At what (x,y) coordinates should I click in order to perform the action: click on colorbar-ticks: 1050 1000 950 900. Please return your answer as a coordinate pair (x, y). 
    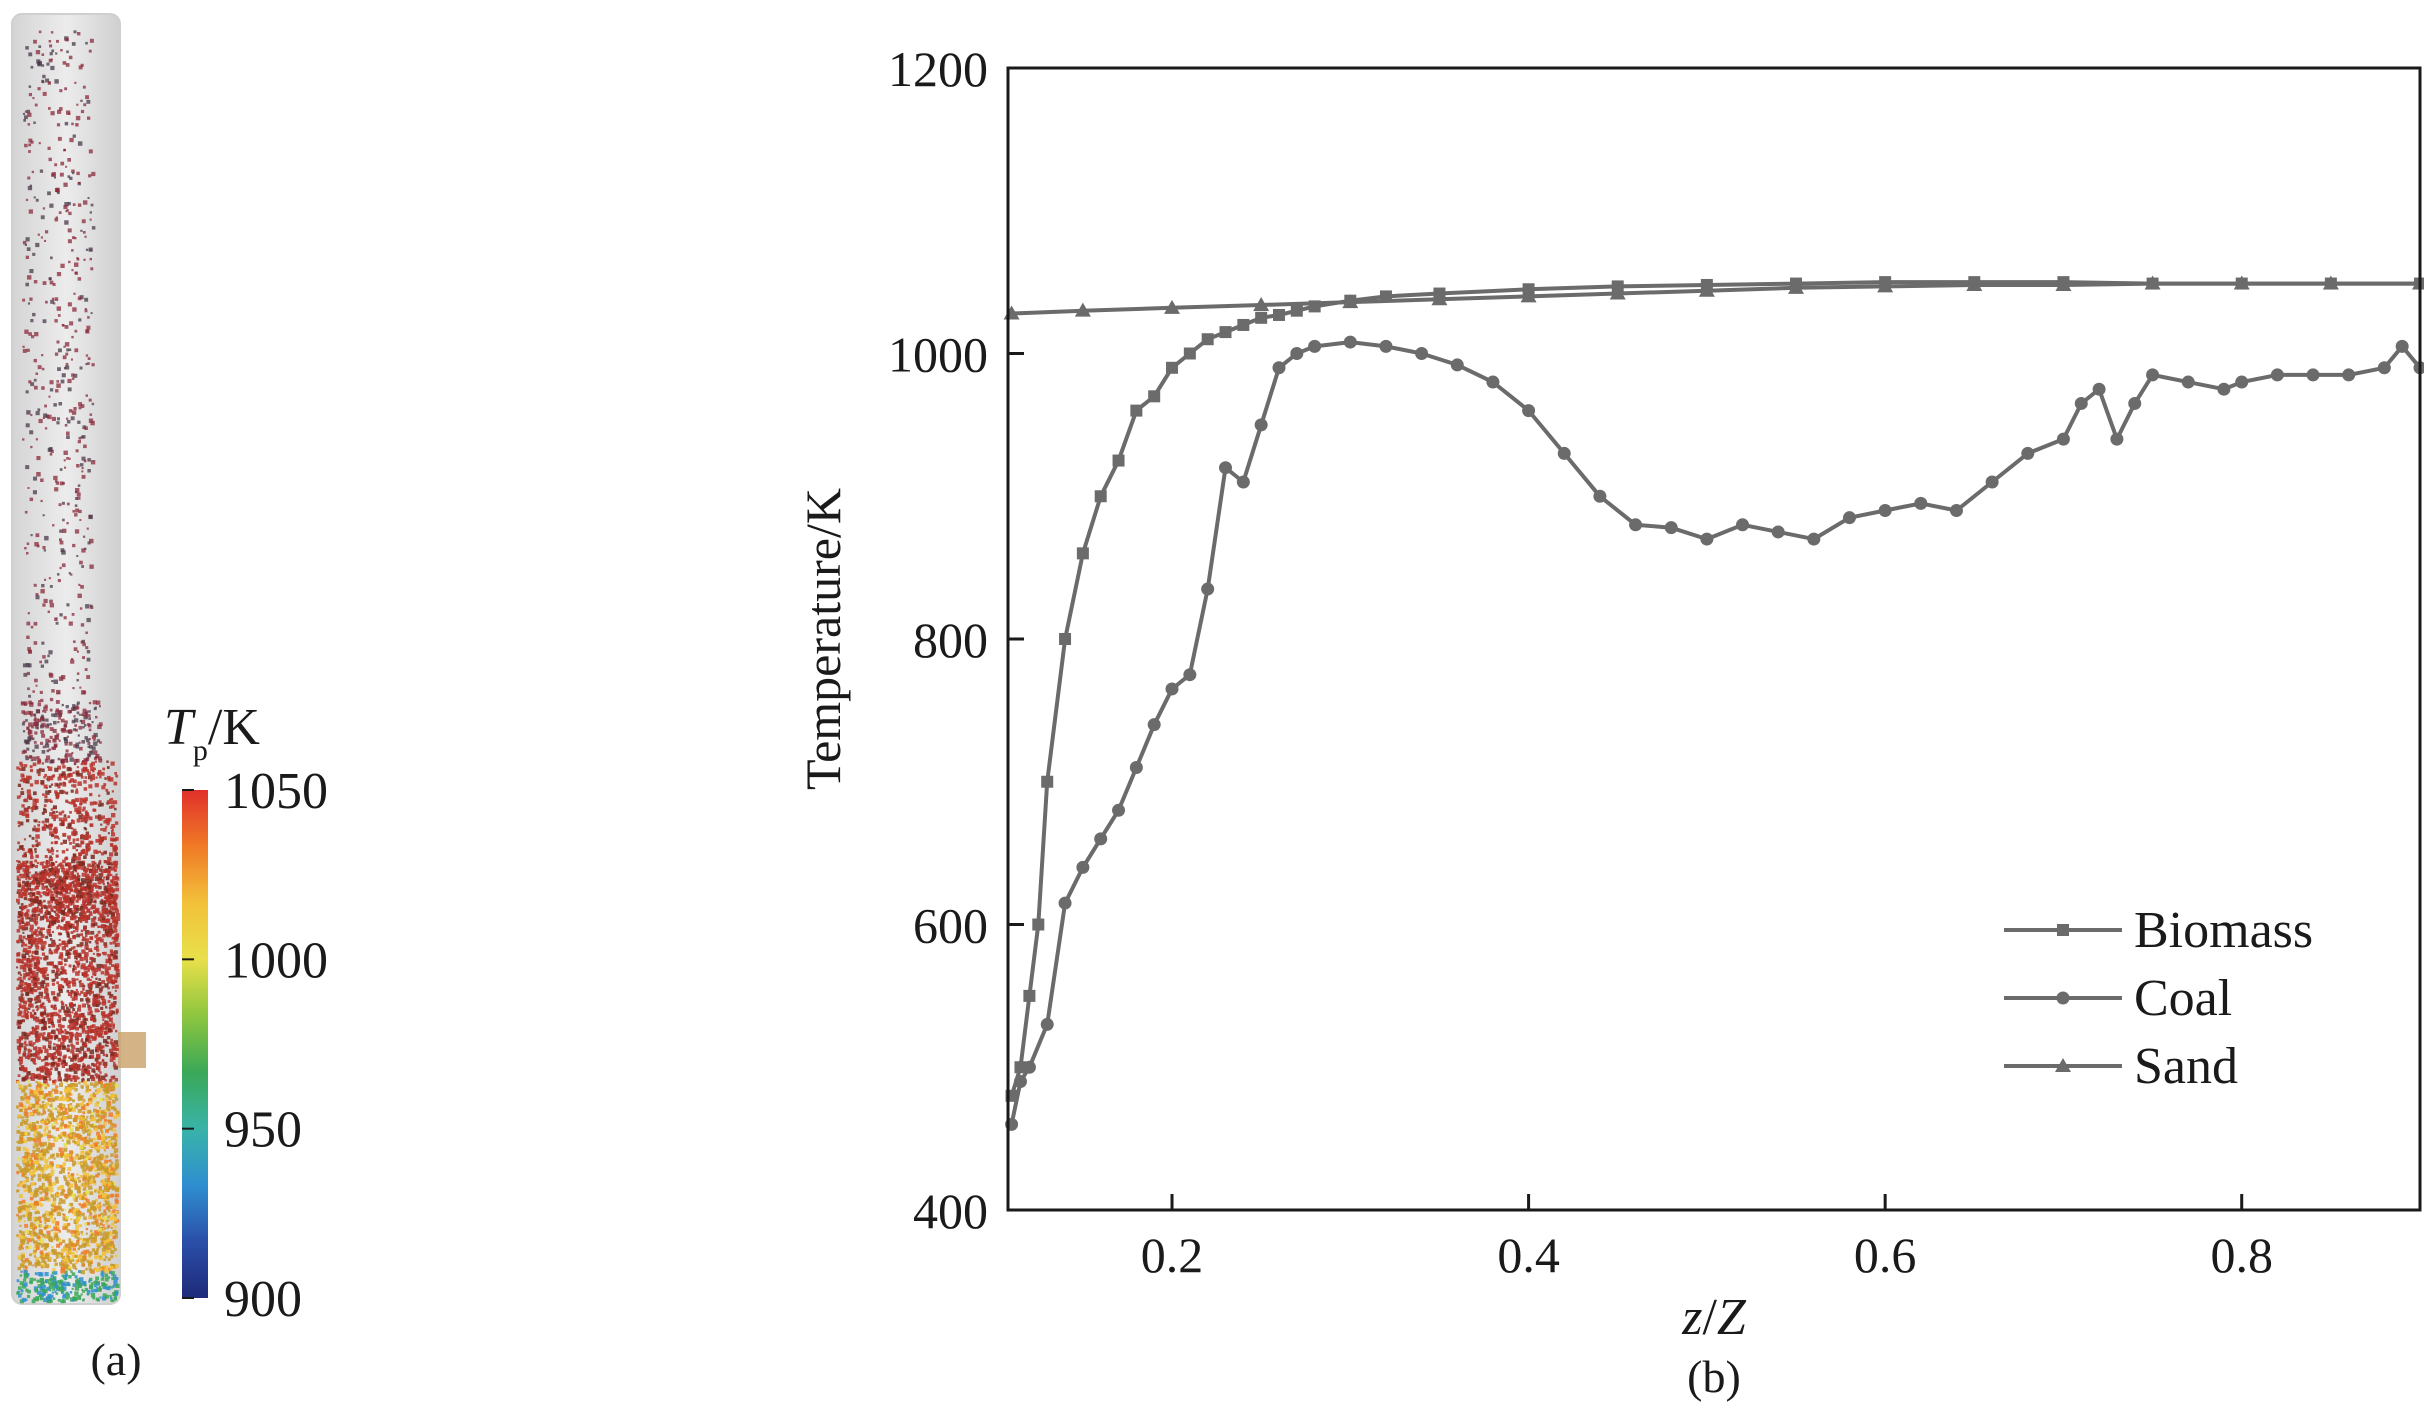
    Looking at the image, I should click on (255, 1045).